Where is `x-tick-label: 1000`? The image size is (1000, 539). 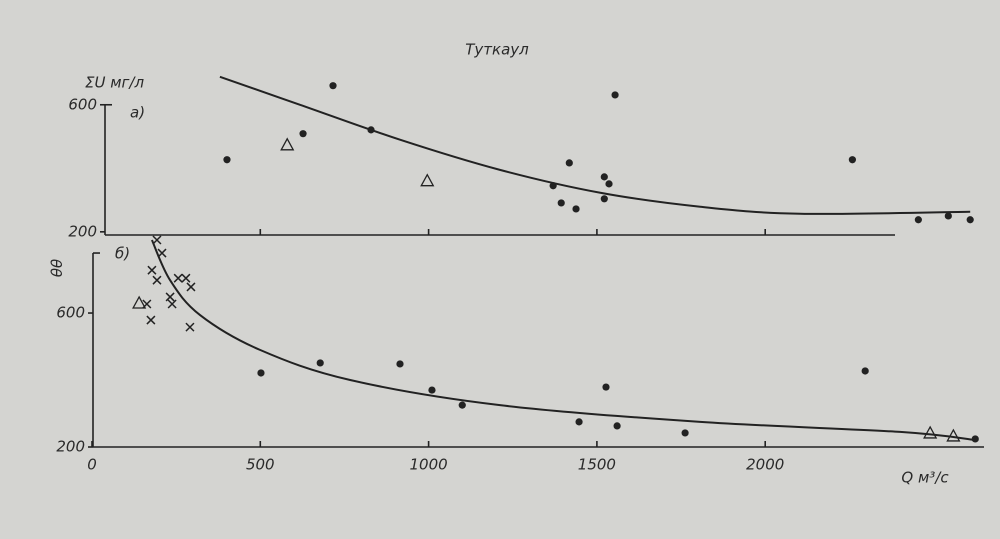
x-tick-label: 1000 is located at coordinates (429, 465).